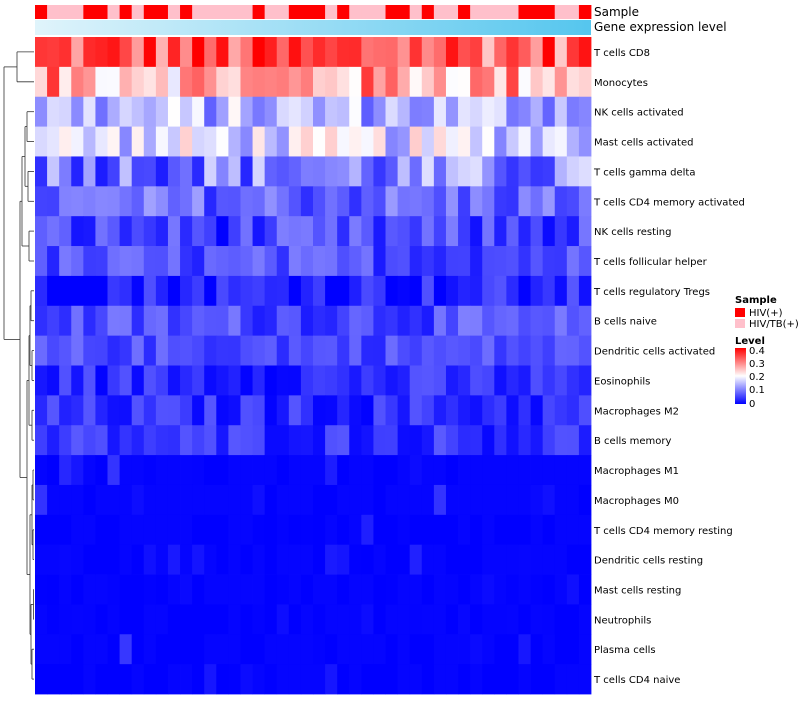  What do you see at coordinates (660, 27) in the screenshot?
I see `expression-annotation-label: Gene expression level` at bounding box center [660, 27].